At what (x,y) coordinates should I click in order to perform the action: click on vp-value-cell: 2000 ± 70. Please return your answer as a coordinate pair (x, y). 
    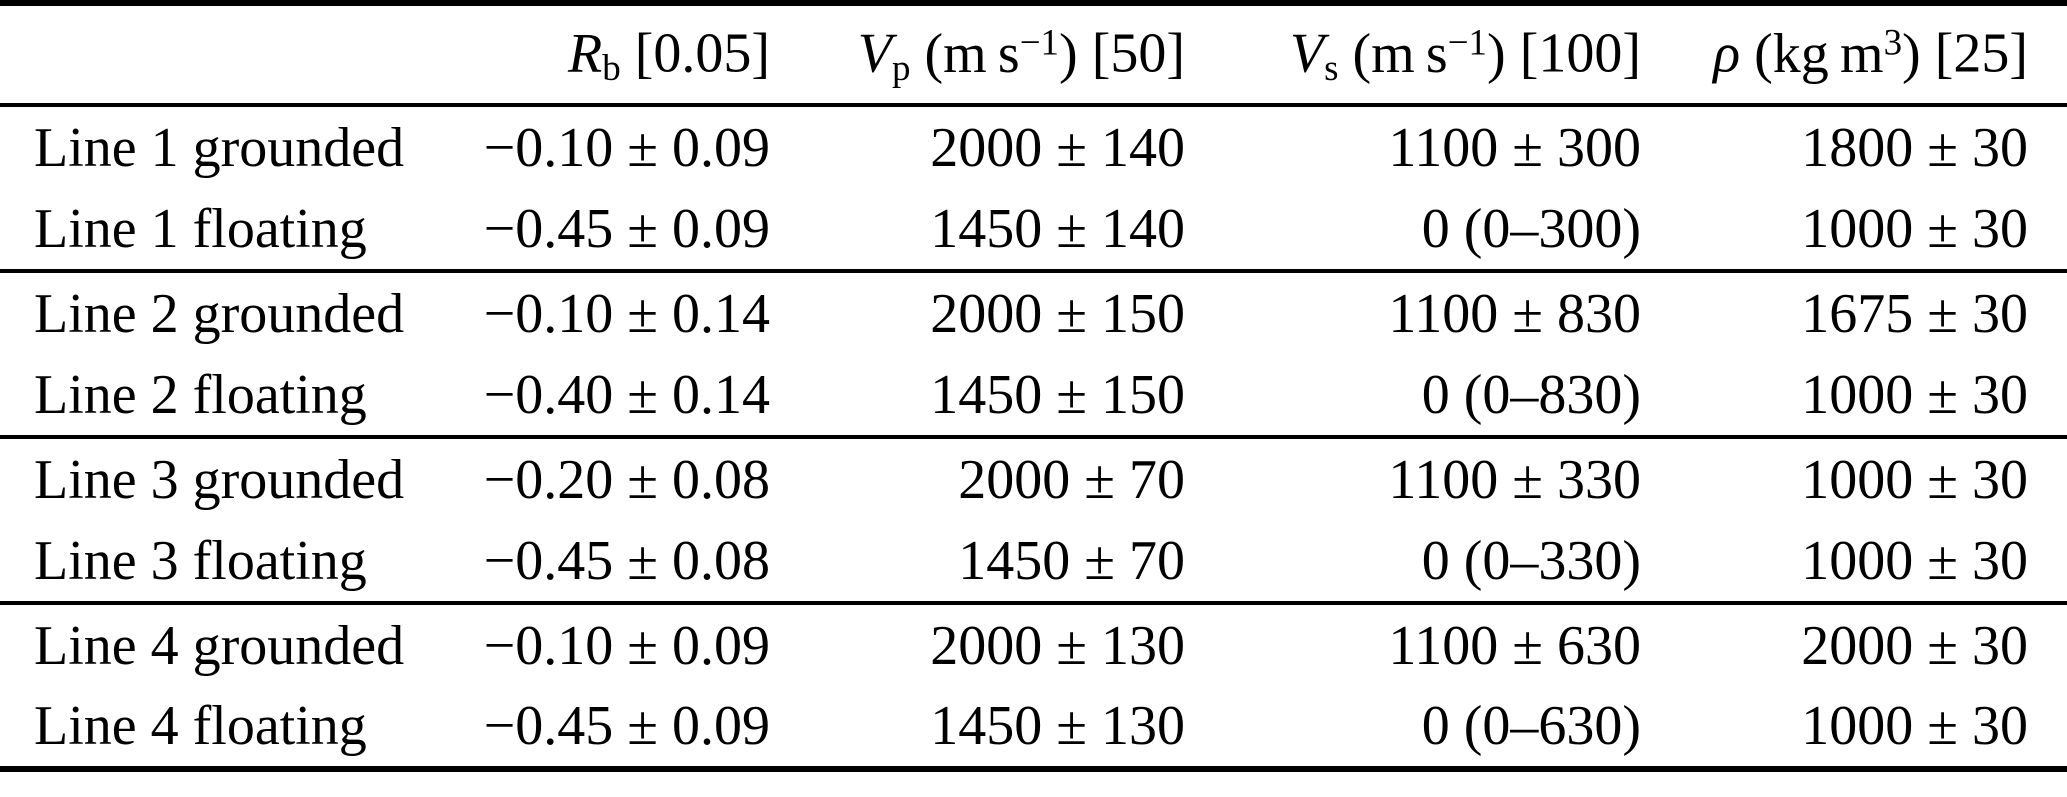
    Looking at the image, I should click on (1071, 479).